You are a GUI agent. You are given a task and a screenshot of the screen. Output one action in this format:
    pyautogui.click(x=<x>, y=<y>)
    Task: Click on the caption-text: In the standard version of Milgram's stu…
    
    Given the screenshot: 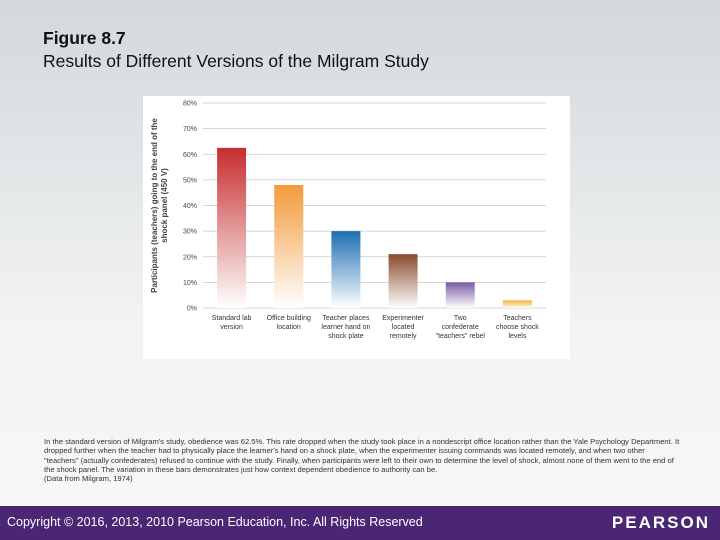 What is the action you would take?
    pyautogui.click(x=362, y=455)
    